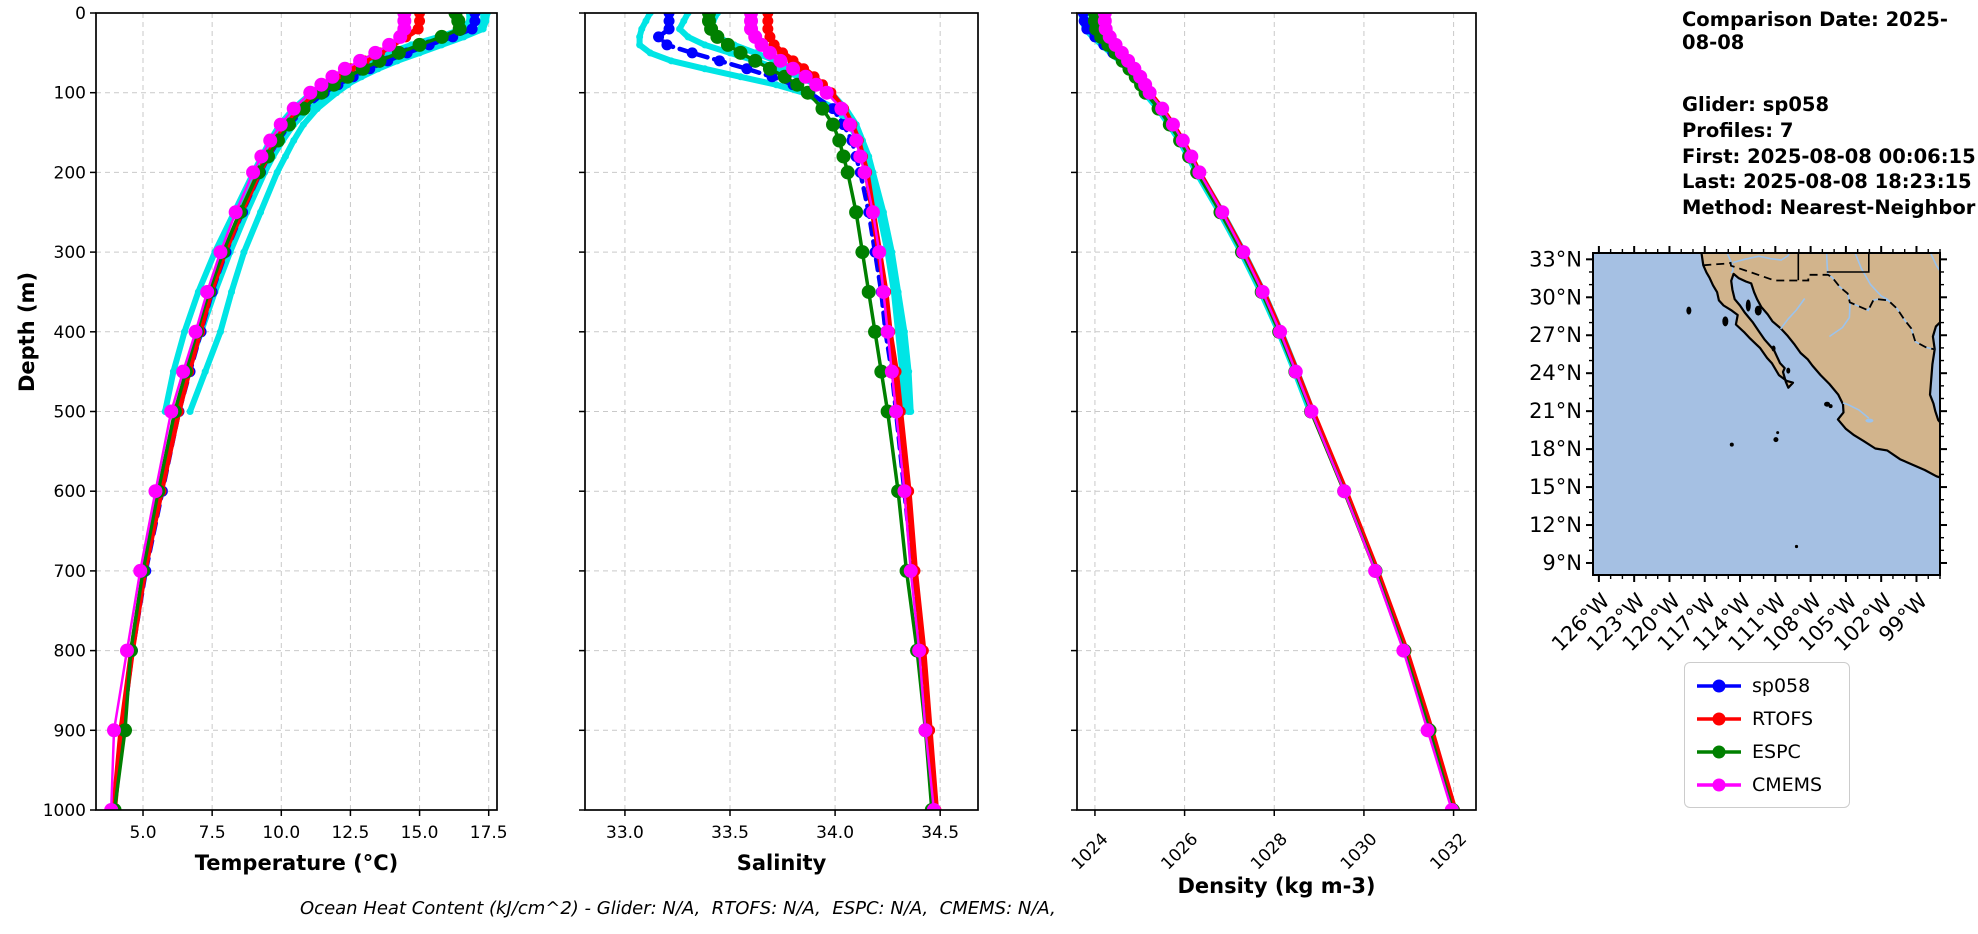 The height and width of the screenshot is (934, 1978). What do you see at coordinates (1448, 851) in the screenshot?
I see `x-tick-label: 1032` at bounding box center [1448, 851].